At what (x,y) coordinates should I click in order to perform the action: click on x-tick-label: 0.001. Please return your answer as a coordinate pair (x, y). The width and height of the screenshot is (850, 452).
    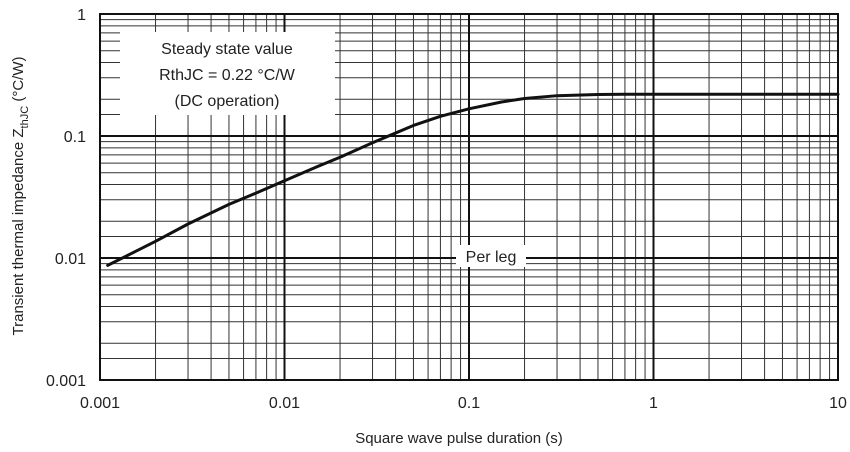
    Looking at the image, I should click on (100, 403).